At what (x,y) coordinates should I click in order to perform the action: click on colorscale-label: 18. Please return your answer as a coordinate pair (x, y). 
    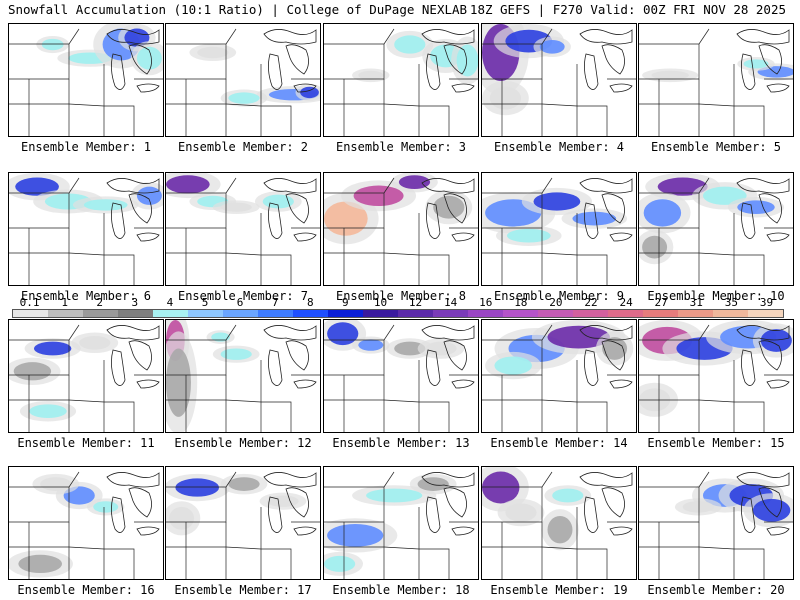
    Looking at the image, I should click on (521, 302).